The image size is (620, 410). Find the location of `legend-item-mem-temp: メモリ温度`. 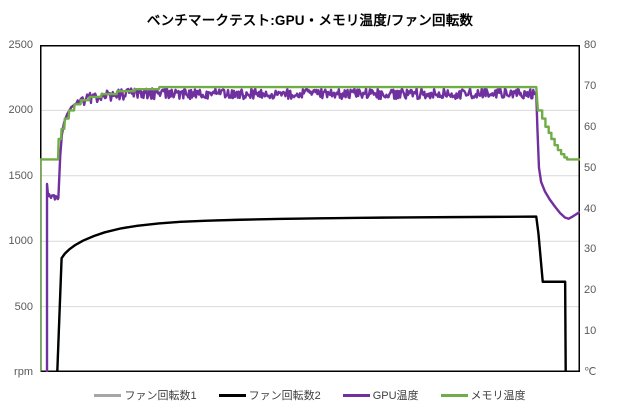

legend-item-mem-temp: メモリ温度 is located at coordinates (483, 395).